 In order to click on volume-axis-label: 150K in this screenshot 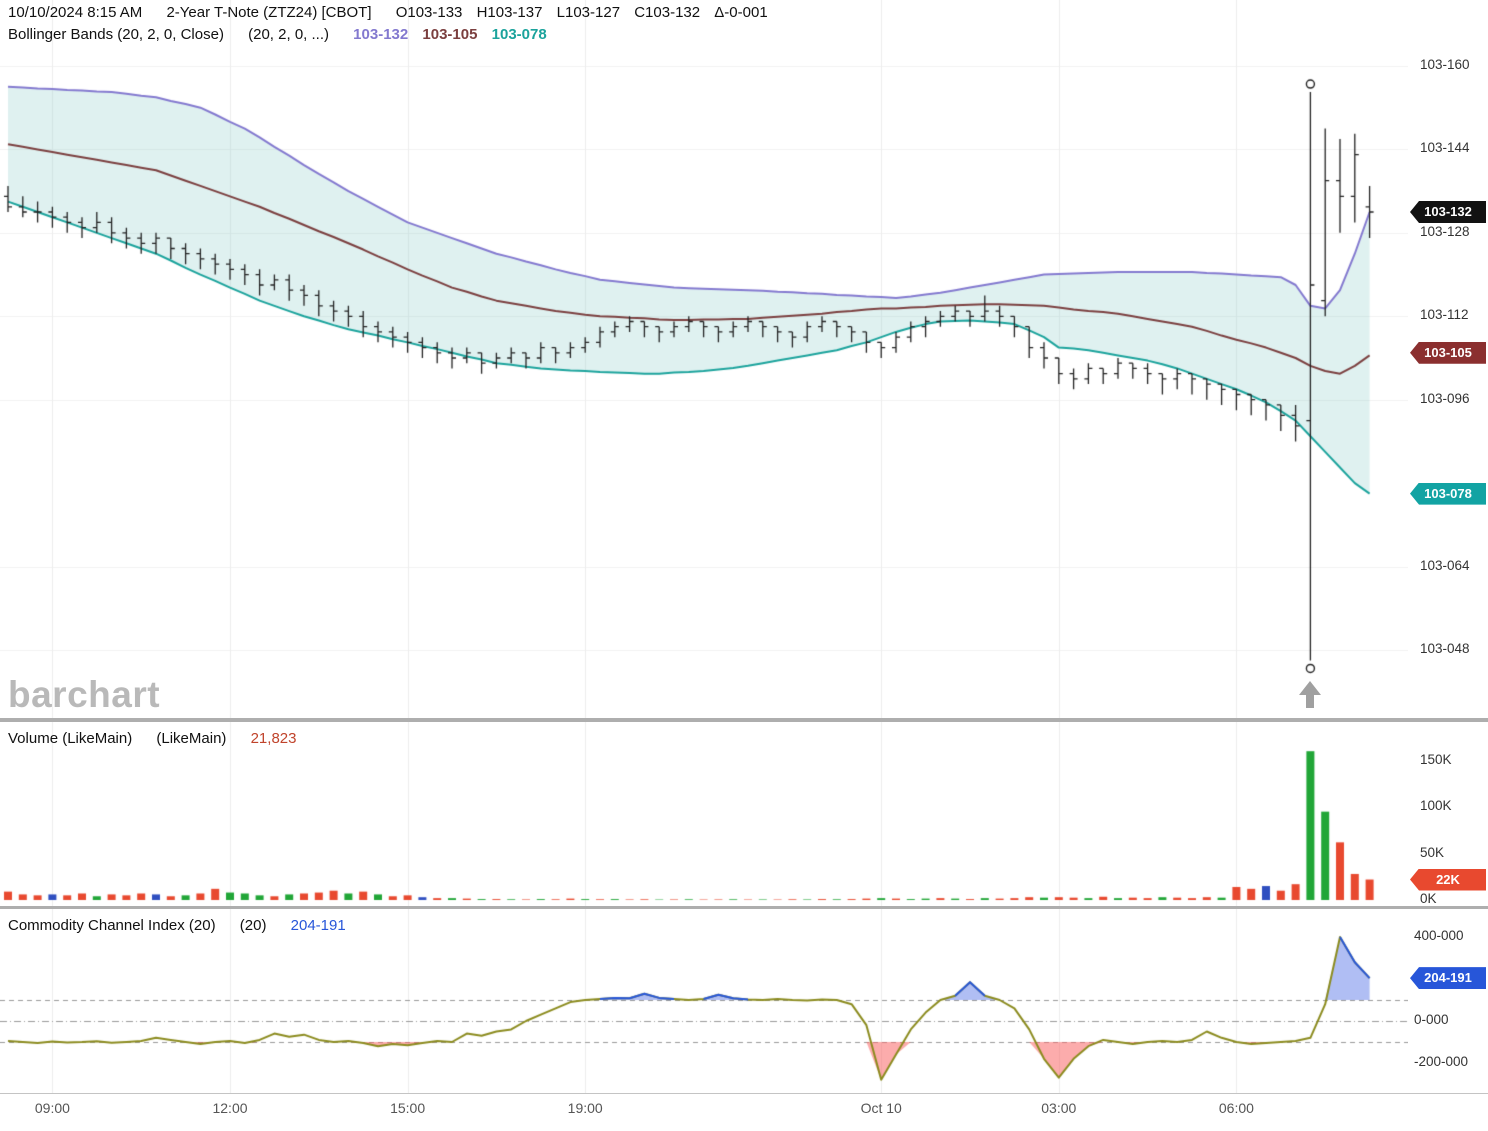, I will do `click(1436, 759)`.